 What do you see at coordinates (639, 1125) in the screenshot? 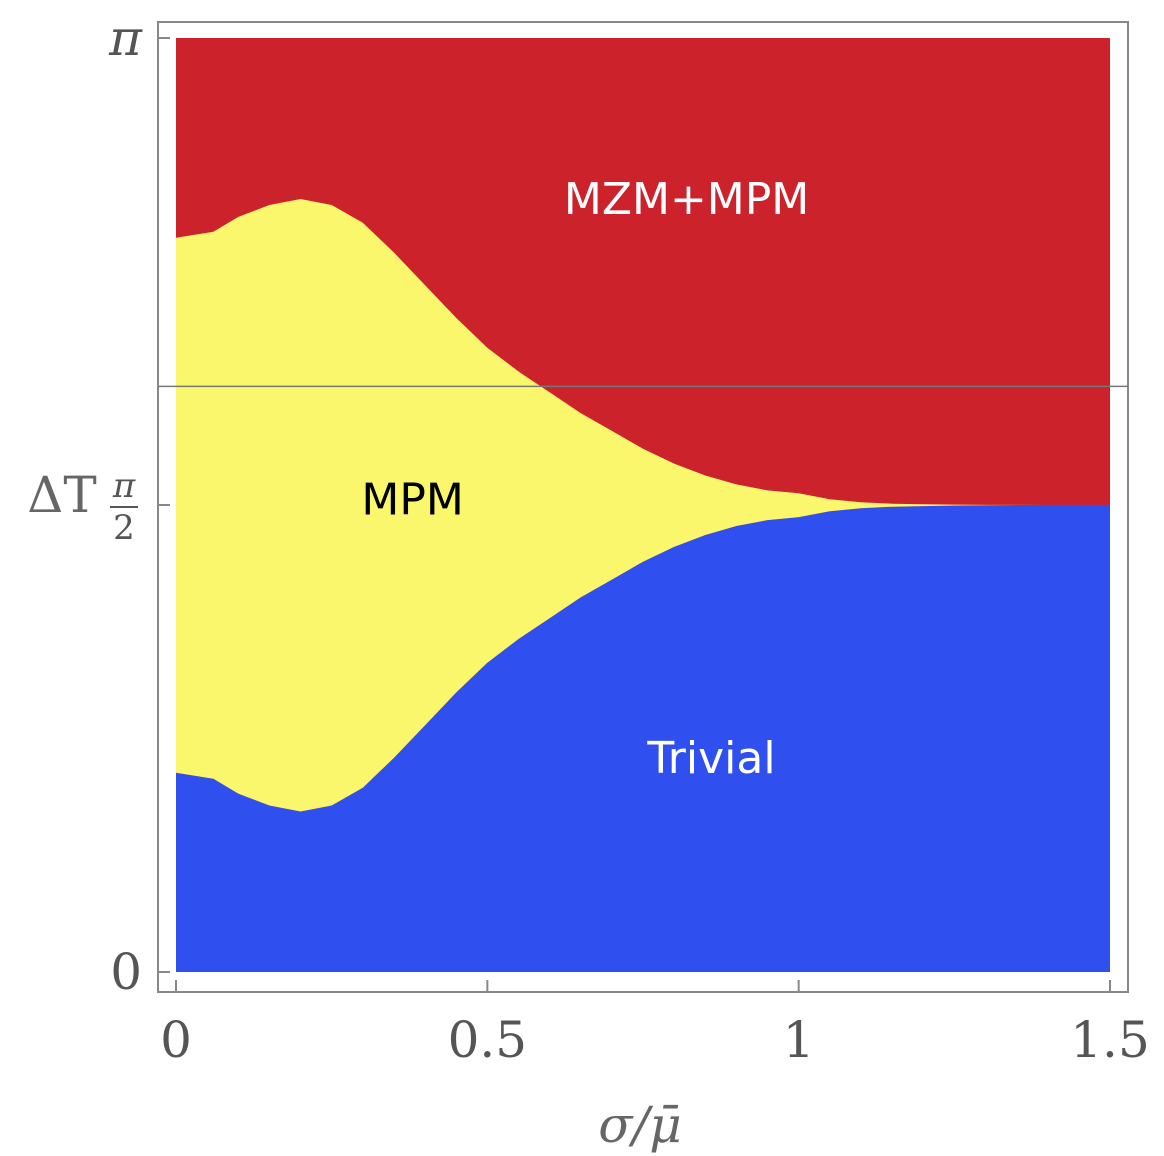
I see `x-axis-title: σ/μ̄` at bounding box center [639, 1125].